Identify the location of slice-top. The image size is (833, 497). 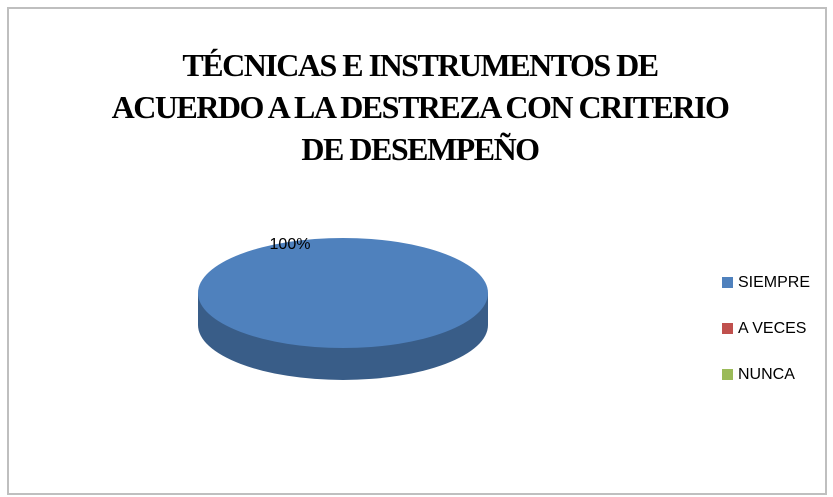
(343, 293).